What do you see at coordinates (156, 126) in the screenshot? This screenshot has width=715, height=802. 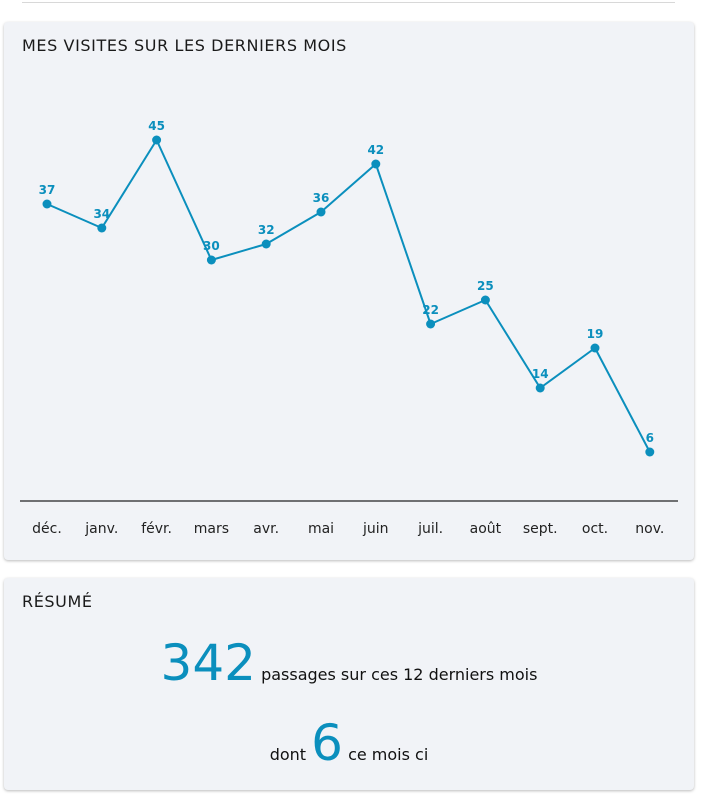 I see `data-label: 45` at bounding box center [156, 126].